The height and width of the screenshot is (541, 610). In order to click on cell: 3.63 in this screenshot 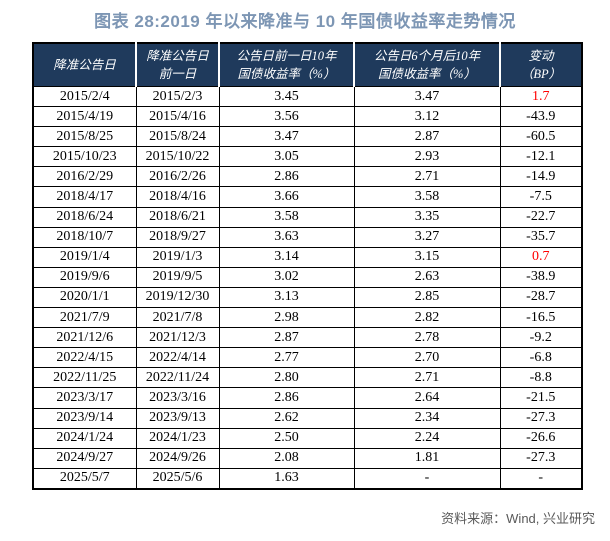, I will do `click(286, 237)`.